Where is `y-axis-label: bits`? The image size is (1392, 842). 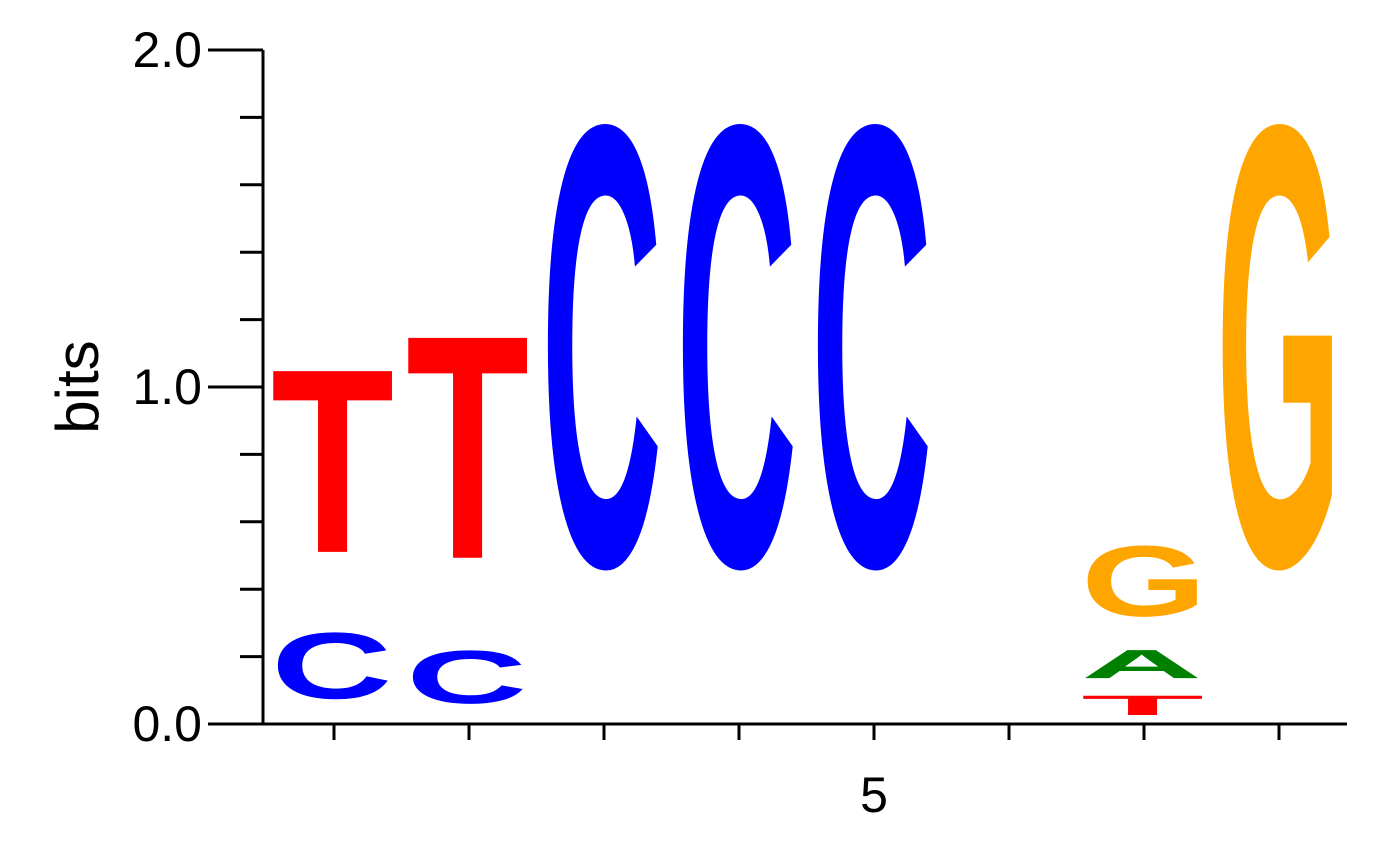 y-axis-label: bits is located at coordinates (77, 386).